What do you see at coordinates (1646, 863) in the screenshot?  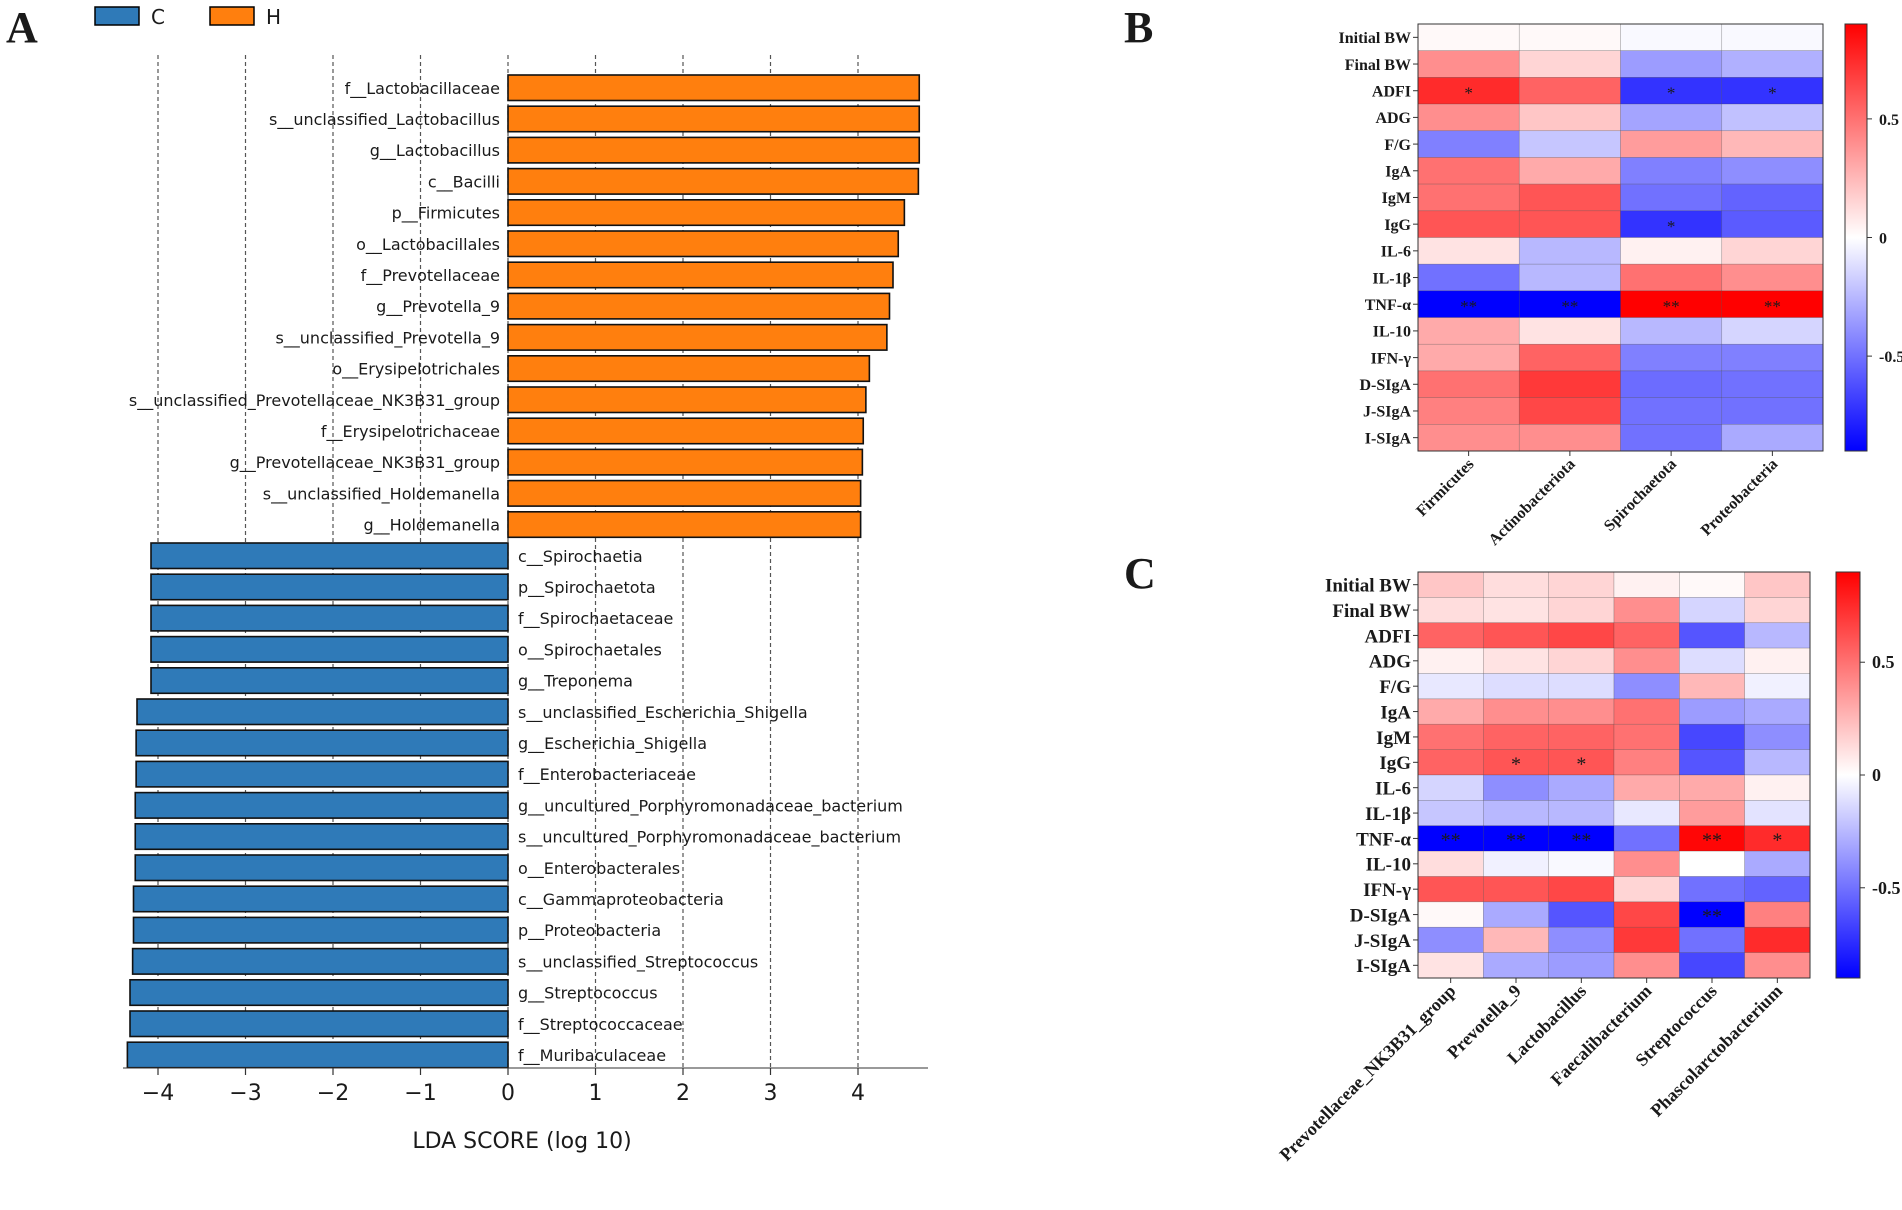 I see `heatmap-cell-il-10-faecalibacterium` at bounding box center [1646, 863].